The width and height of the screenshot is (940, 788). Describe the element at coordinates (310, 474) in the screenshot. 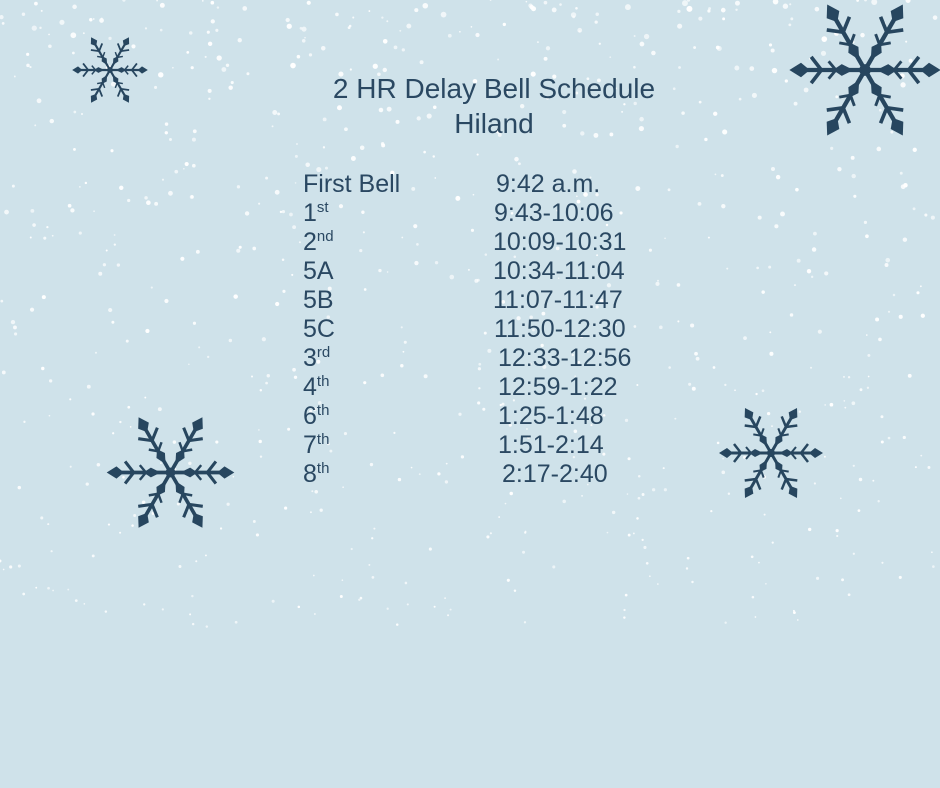

I see `period-name: 8` at that location.